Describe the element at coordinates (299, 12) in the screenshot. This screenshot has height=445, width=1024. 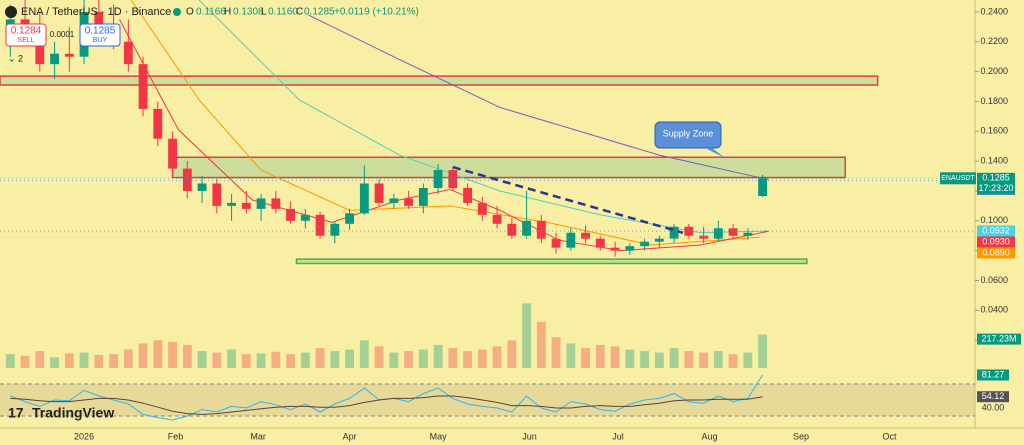
I see `ohlc-c-label: C` at that location.